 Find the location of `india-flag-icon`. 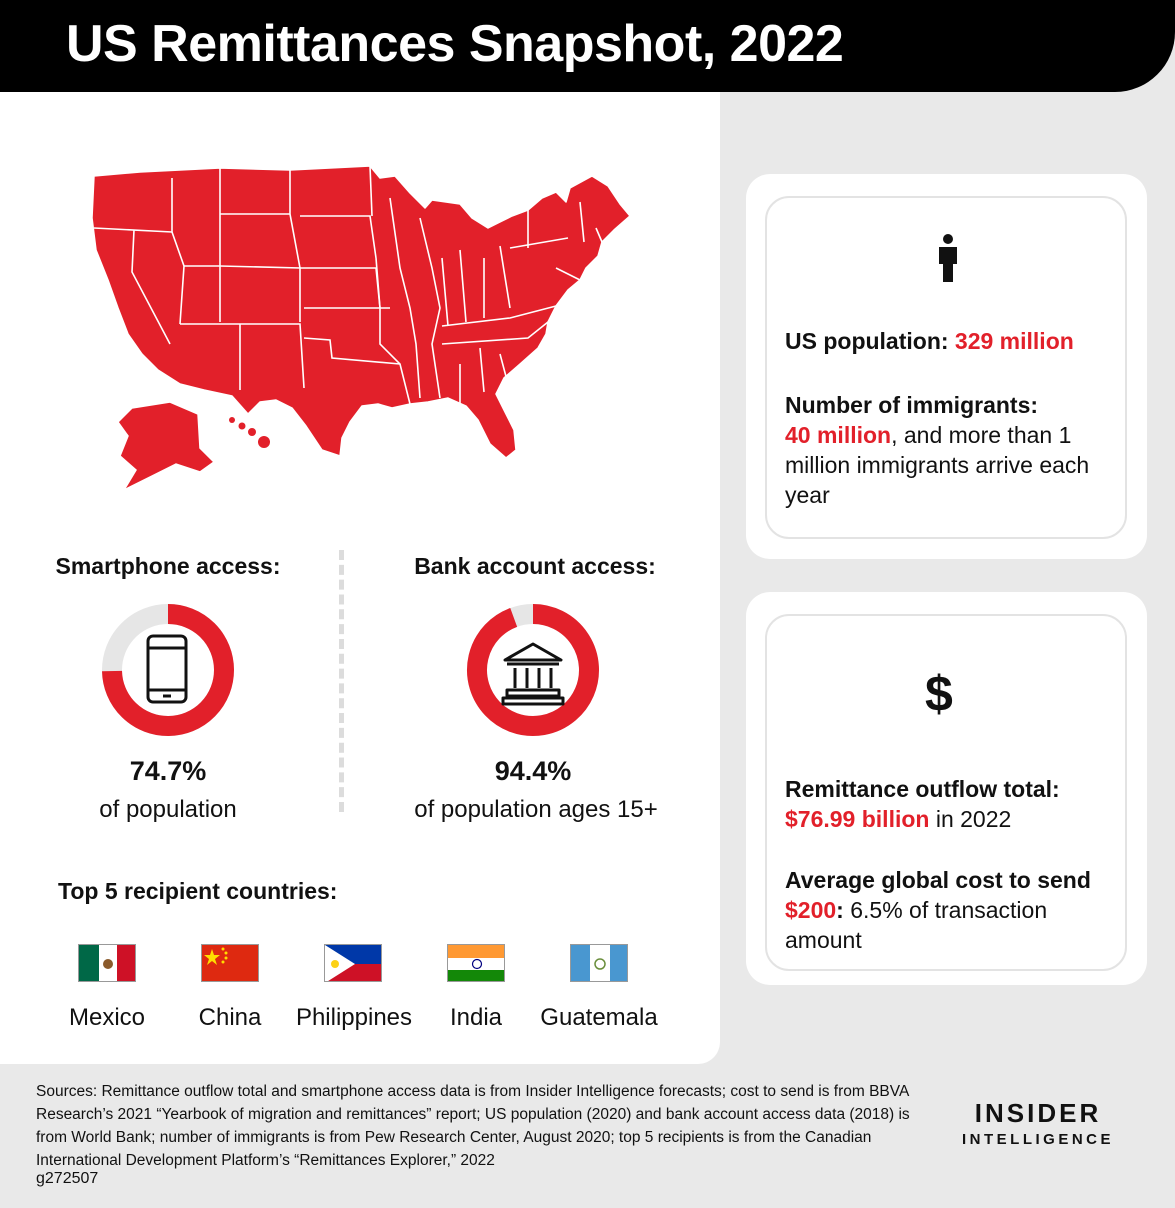

india-flag-icon is located at coordinates (476, 963).